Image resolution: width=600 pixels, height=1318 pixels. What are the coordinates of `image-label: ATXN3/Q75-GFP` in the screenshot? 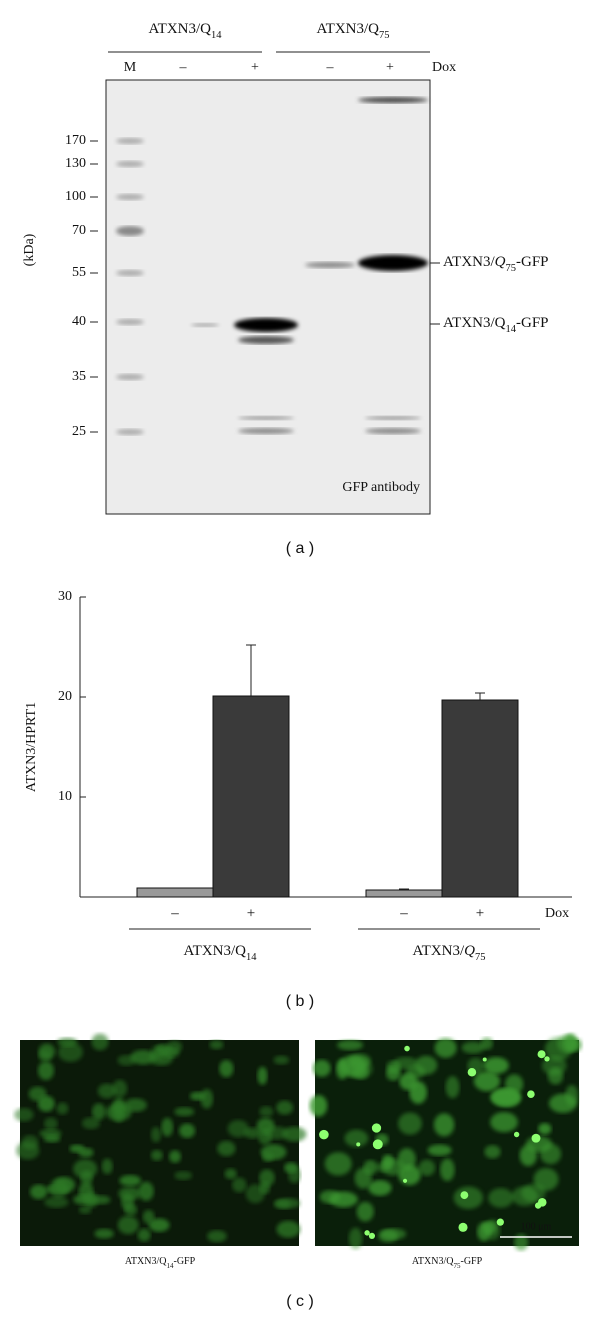 It's located at (447, 1262).